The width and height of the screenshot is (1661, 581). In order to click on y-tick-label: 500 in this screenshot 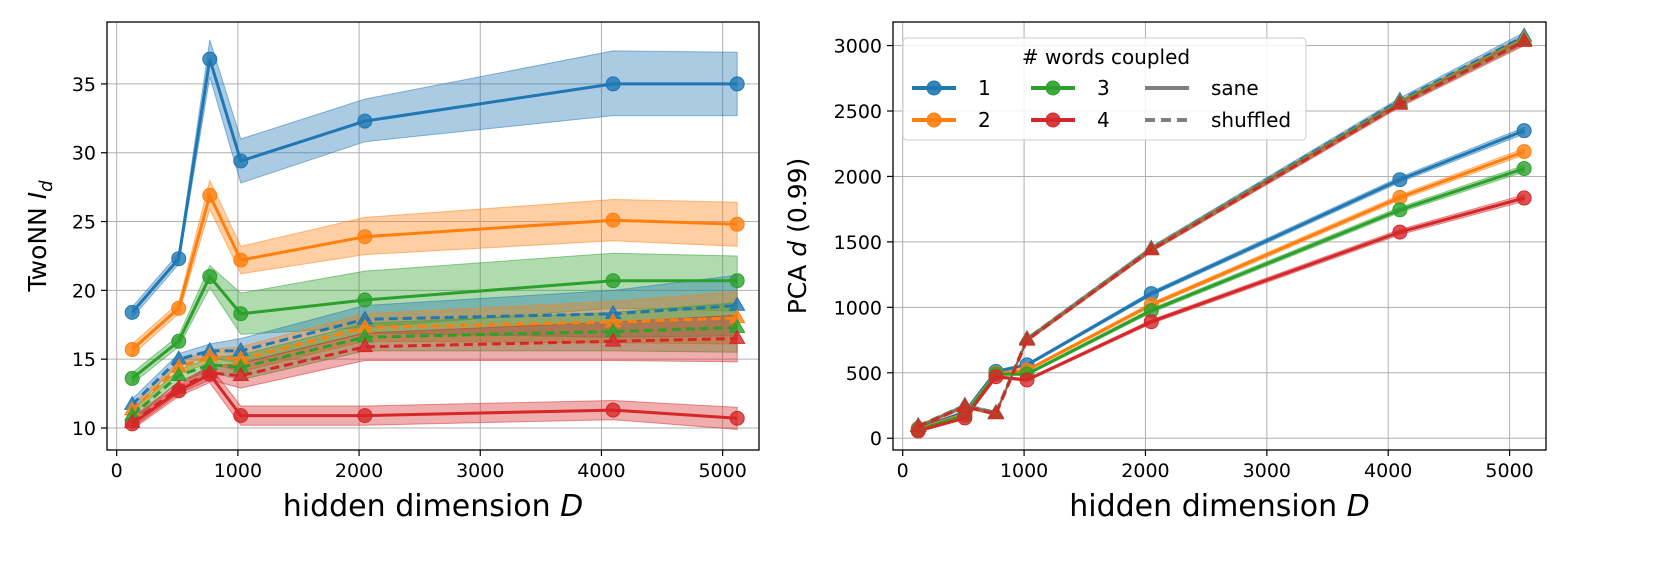, I will do `click(864, 374)`.